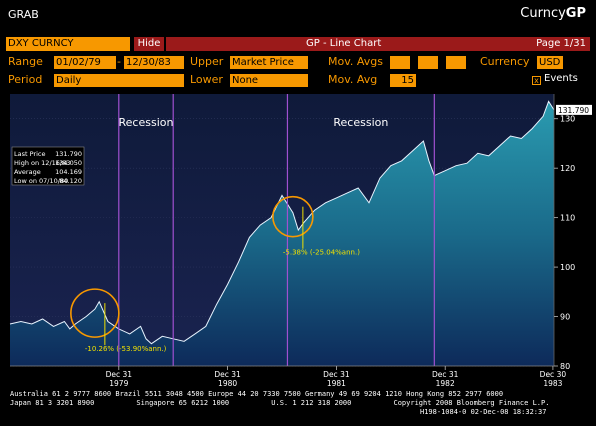 Image resolution: width=596 pixels, height=426 pixels. I want to click on last-price-tag: 131.790, so click(573, 110).